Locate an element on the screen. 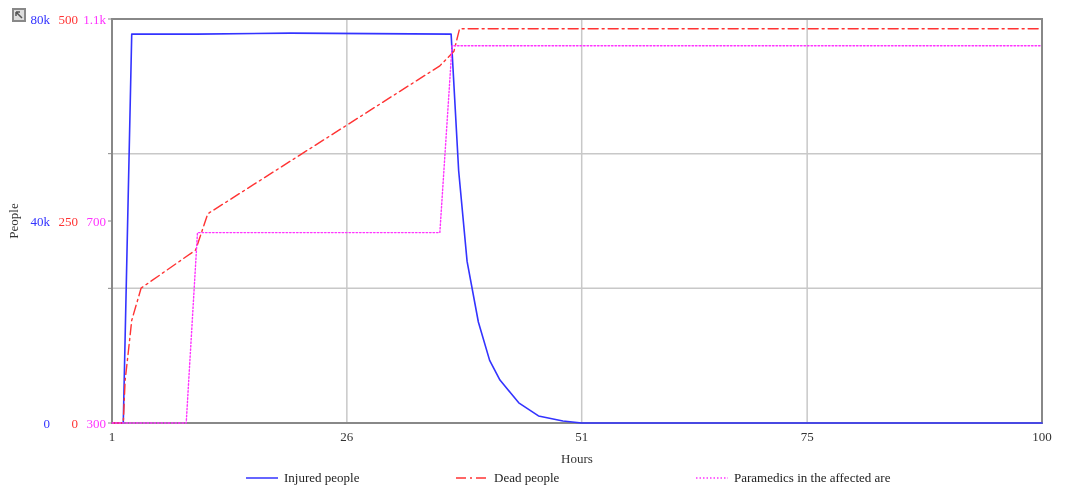 The image size is (1065, 489). y3-tick-label: 700 is located at coordinates (96, 221).